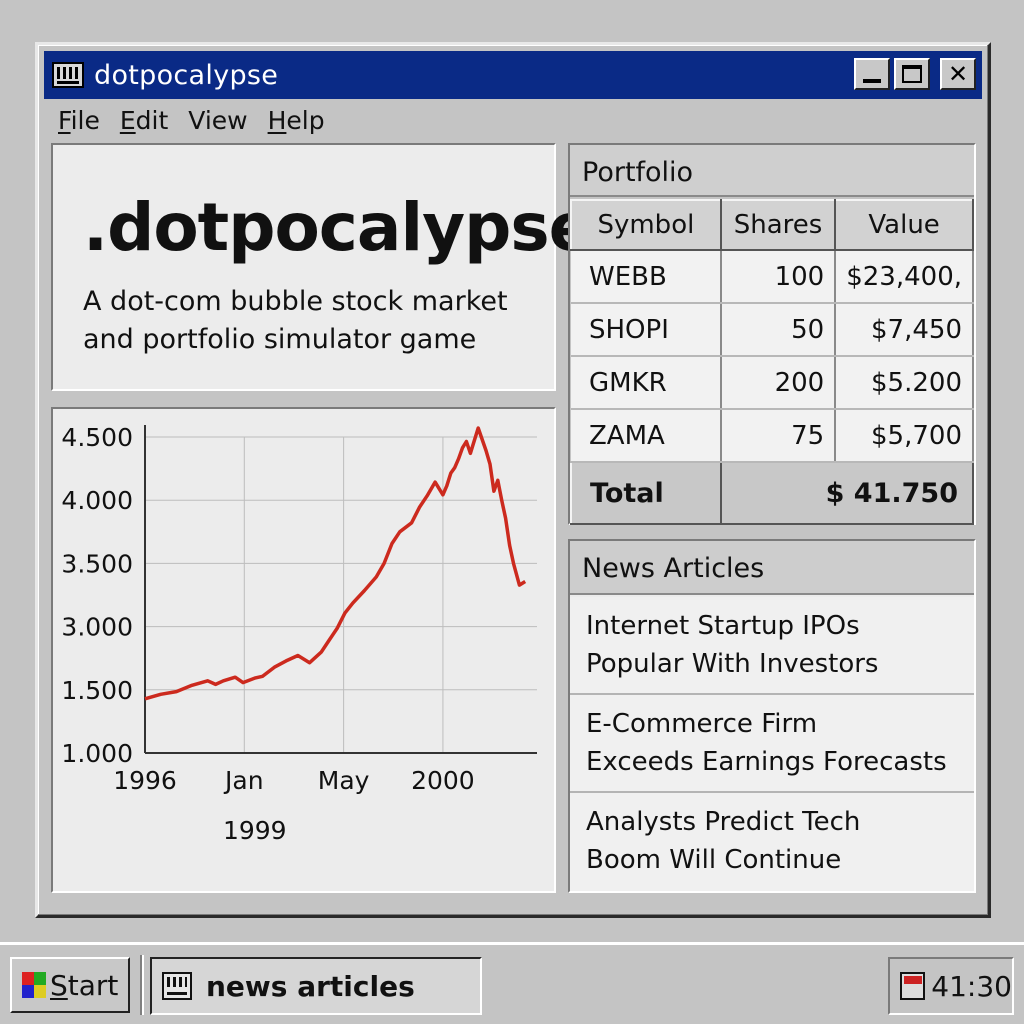 Image resolution: width=1024 pixels, height=1024 pixels. I want to click on cell-symbol: WEBB, so click(646, 277).